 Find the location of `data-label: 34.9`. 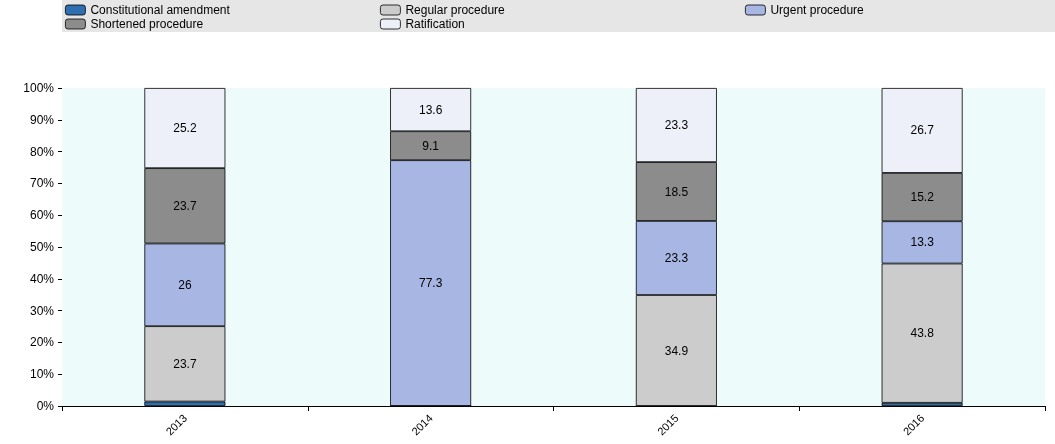

data-label: 34.9 is located at coordinates (676, 350).